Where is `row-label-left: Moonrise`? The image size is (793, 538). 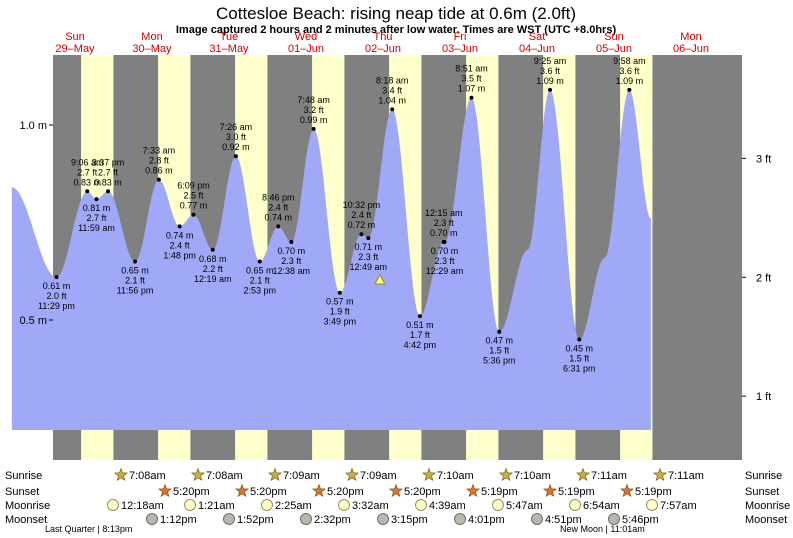 row-label-left: Moonrise is located at coordinates (27, 506).